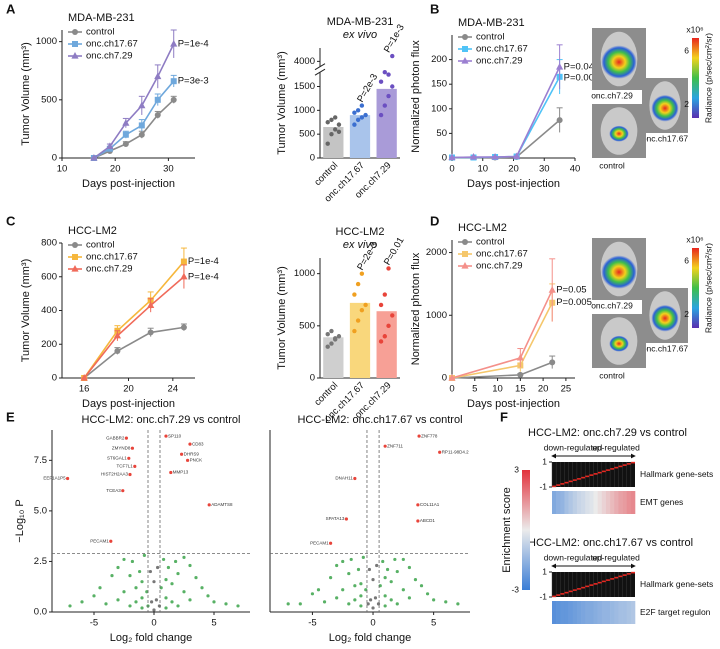  What do you see at coordinates (676, 474) in the screenshot?
I see `rank-label: Hallmark gene-sets` at bounding box center [676, 474].